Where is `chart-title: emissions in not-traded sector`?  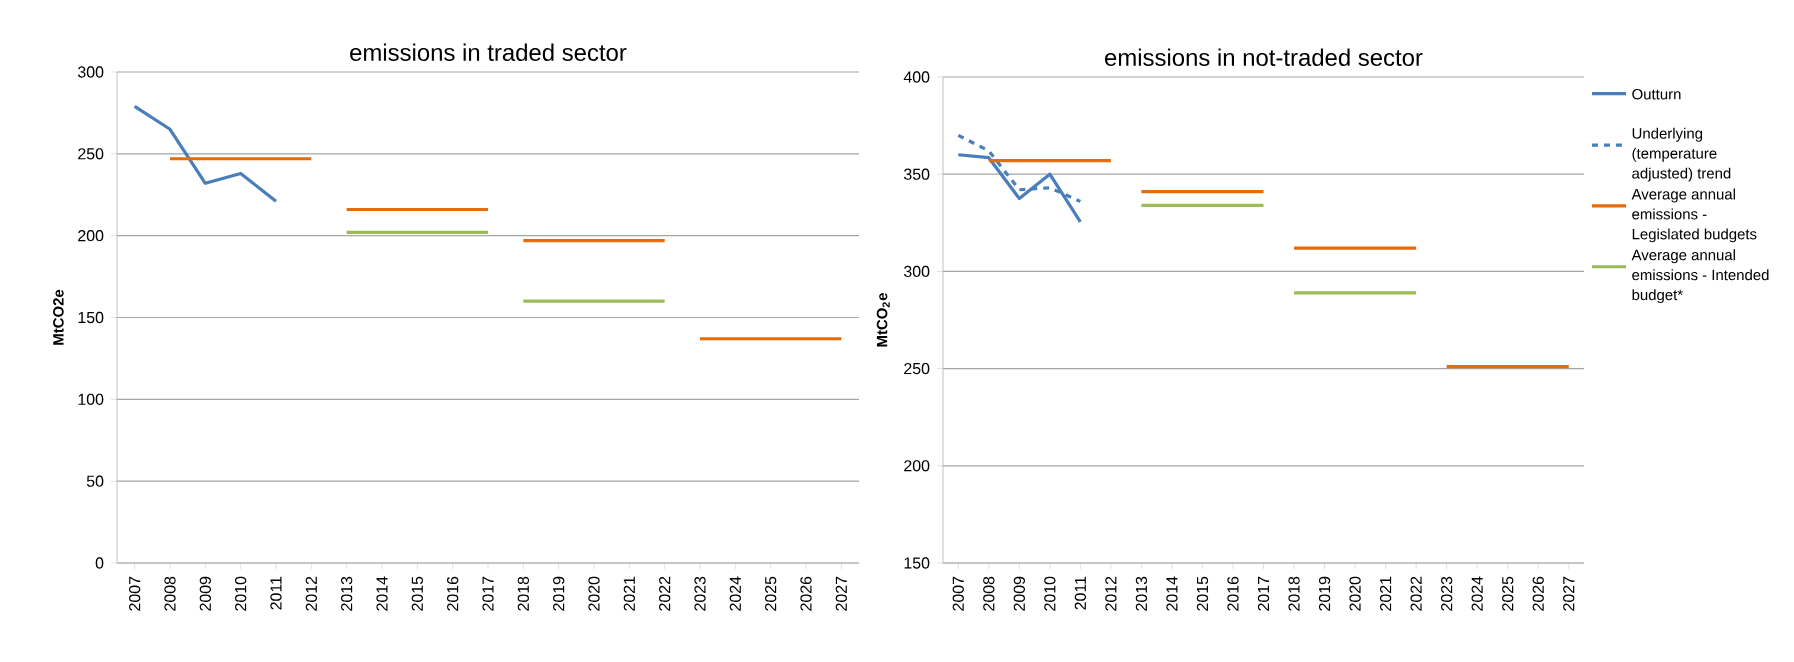 chart-title: emissions in not-traded sector is located at coordinates (1264, 57).